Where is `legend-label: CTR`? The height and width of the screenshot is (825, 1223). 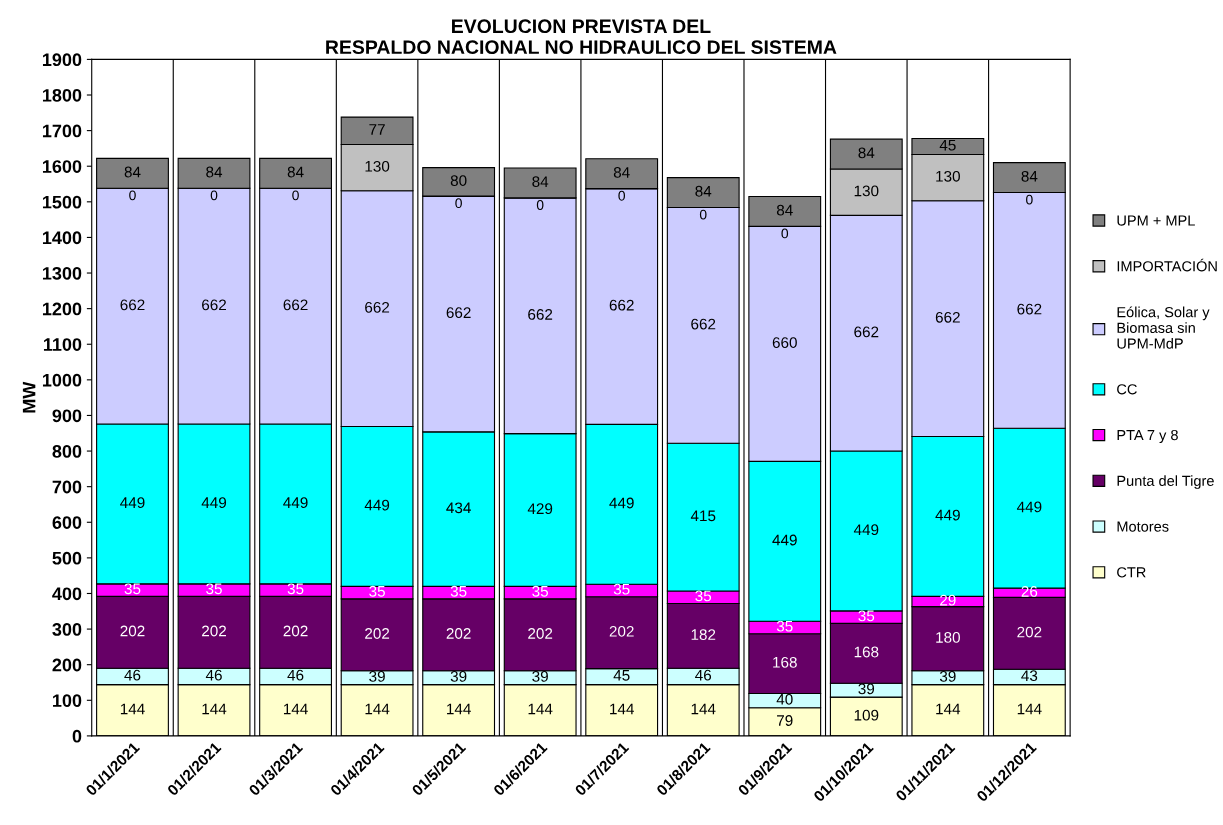 legend-label: CTR is located at coordinates (1131, 572).